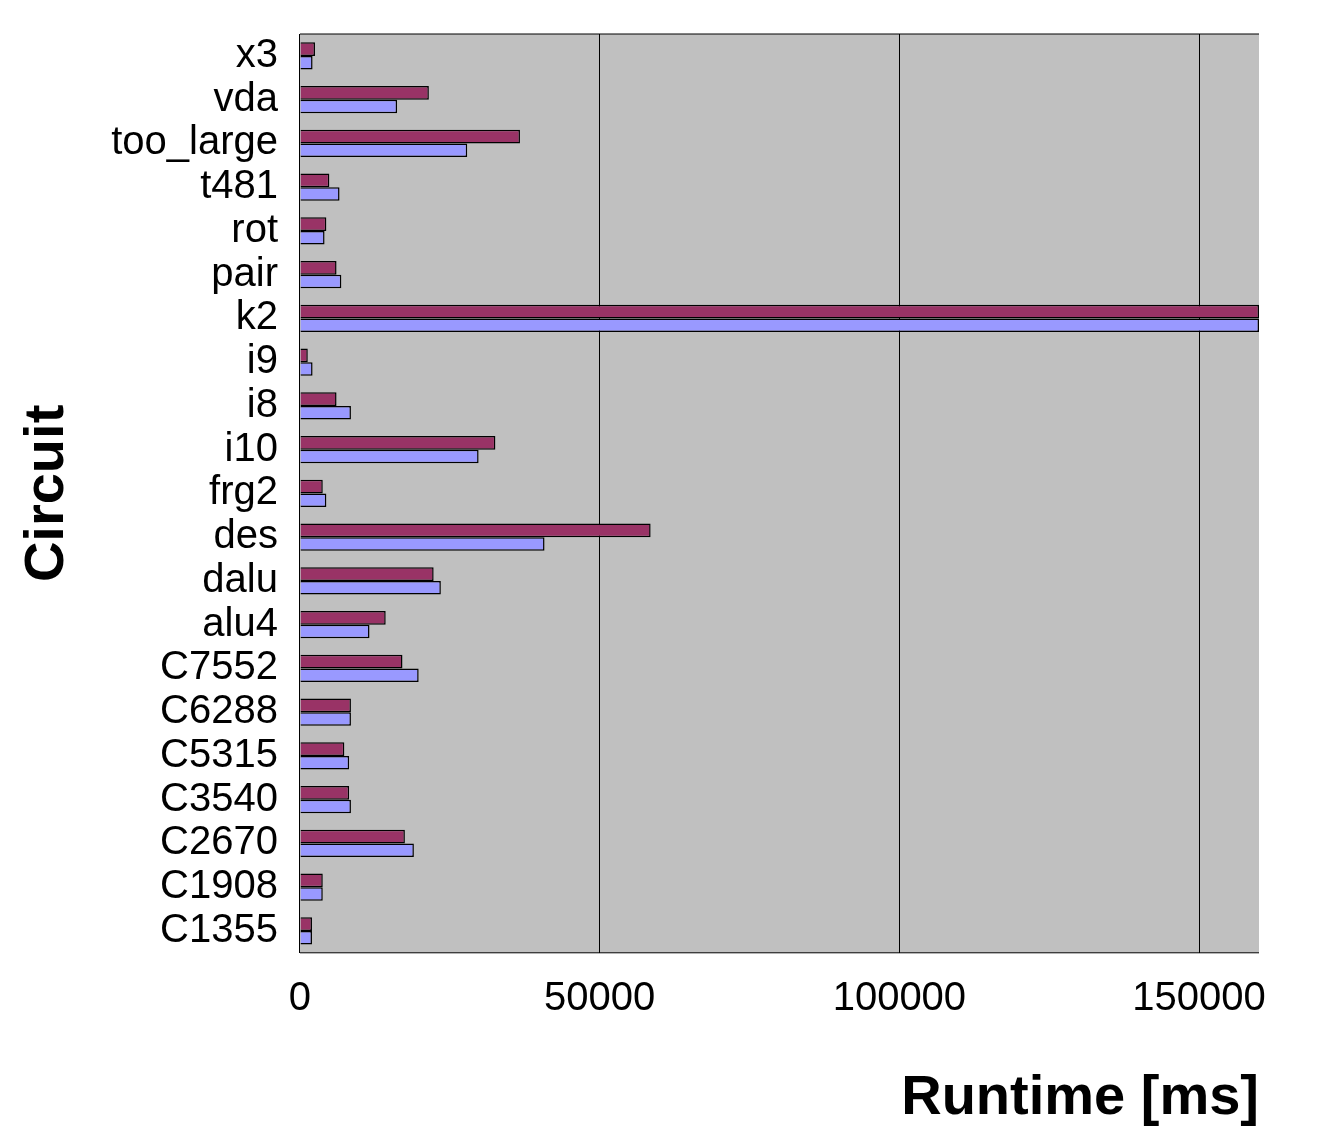 The image size is (1334, 1141). Describe the element at coordinates (300, 995) in the screenshot. I see `x-tick-label: 0` at that location.